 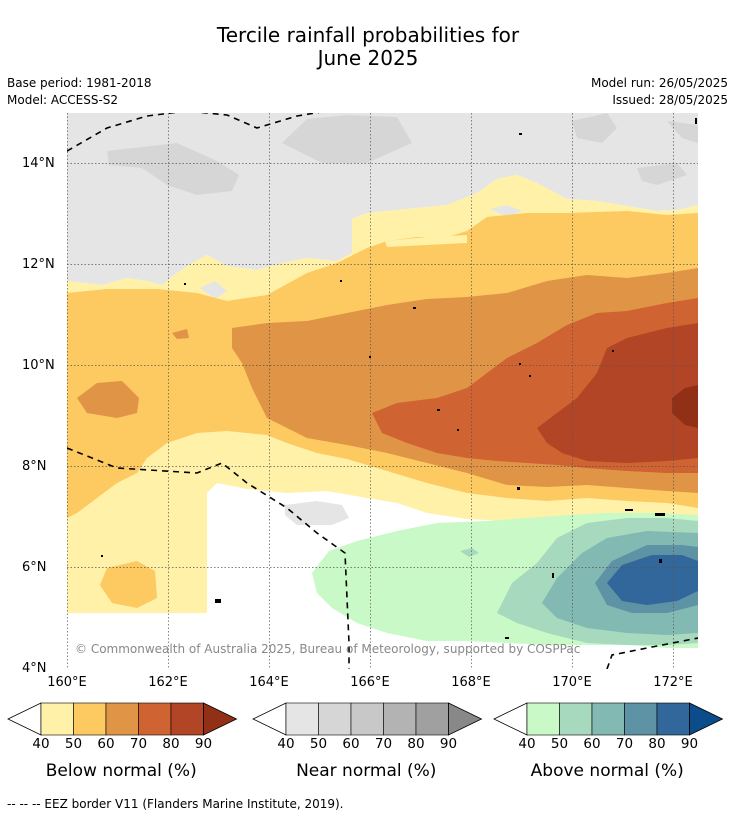 What do you see at coordinates (448, 744) in the screenshot?
I see `near-normal-colorbar-tick: 90` at bounding box center [448, 744].